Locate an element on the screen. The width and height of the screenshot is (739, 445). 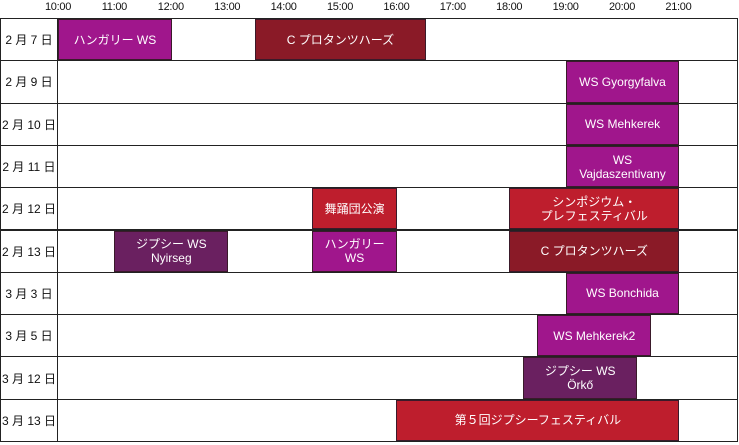
schedule-row: 2 月 10 日 WS Mehkerek is located at coordinates (369, 124).